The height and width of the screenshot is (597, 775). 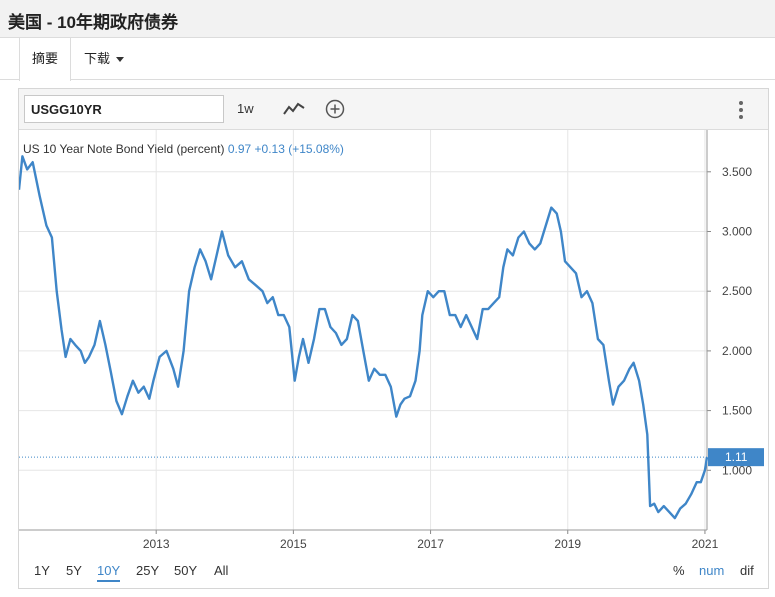 I want to click on page-title: 美国 - 10年期政府债券, so click(x=93, y=22).